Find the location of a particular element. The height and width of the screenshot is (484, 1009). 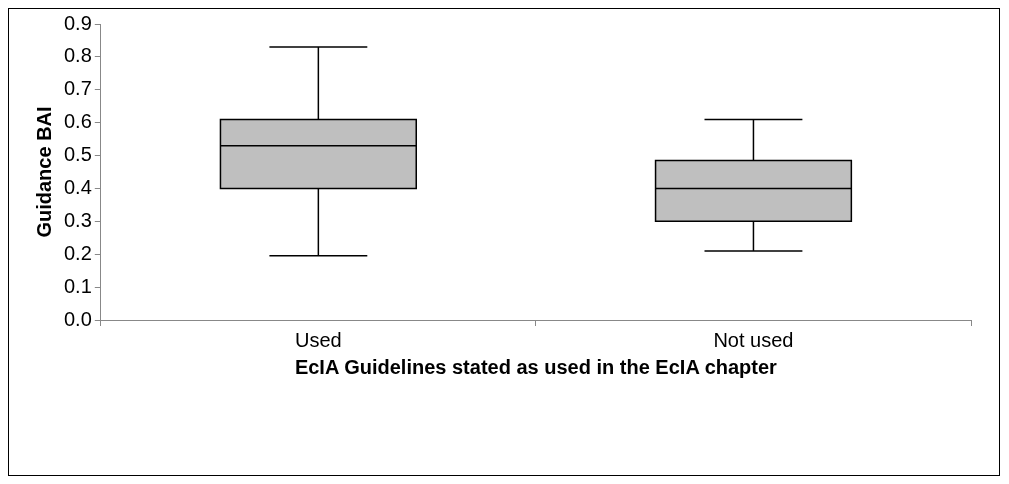

y-tick-label: 0.0 is located at coordinates (77, 318).